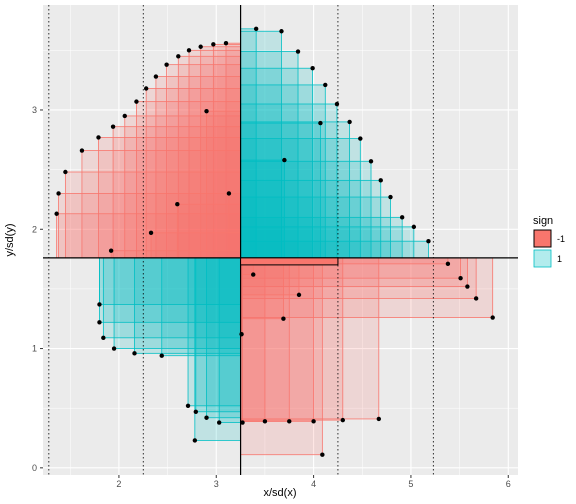  What do you see at coordinates (508, 484) in the screenshot?
I see `x-tick-label: 6` at bounding box center [508, 484].